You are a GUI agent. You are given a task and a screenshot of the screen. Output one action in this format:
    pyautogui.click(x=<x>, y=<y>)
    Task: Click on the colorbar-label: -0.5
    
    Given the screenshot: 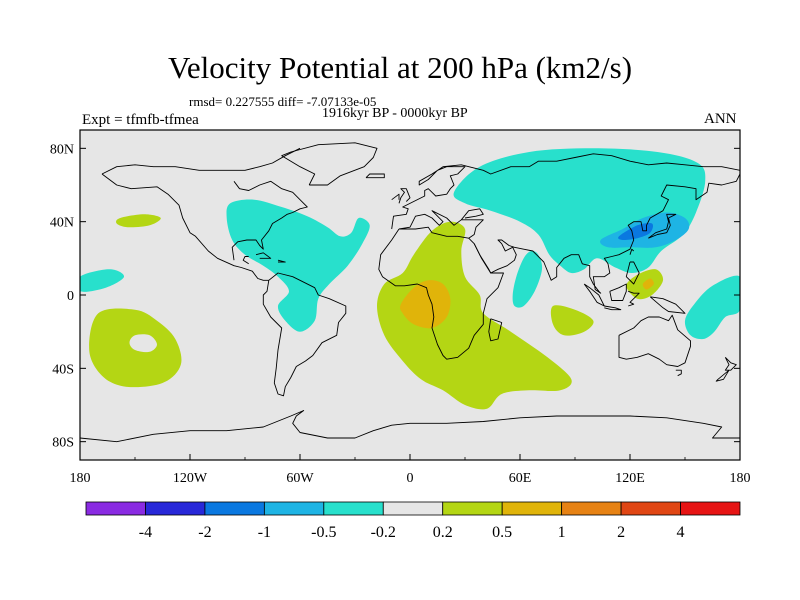 What is the action you would take?
    pyautogui.click(x=323, y=532)
    